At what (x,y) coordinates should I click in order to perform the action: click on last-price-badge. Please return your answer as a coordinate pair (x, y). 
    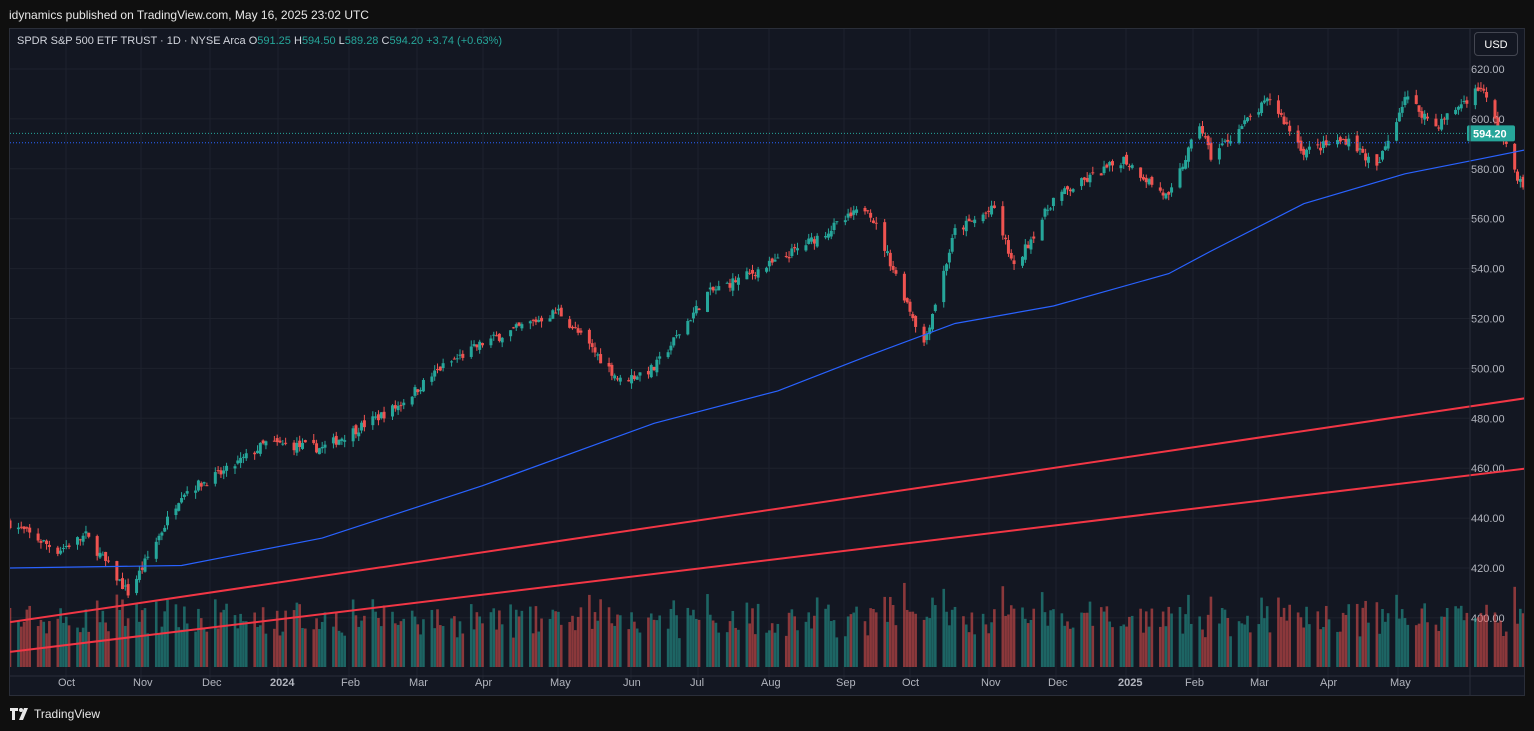
    Looking at the image, I should click on (1491, 133).